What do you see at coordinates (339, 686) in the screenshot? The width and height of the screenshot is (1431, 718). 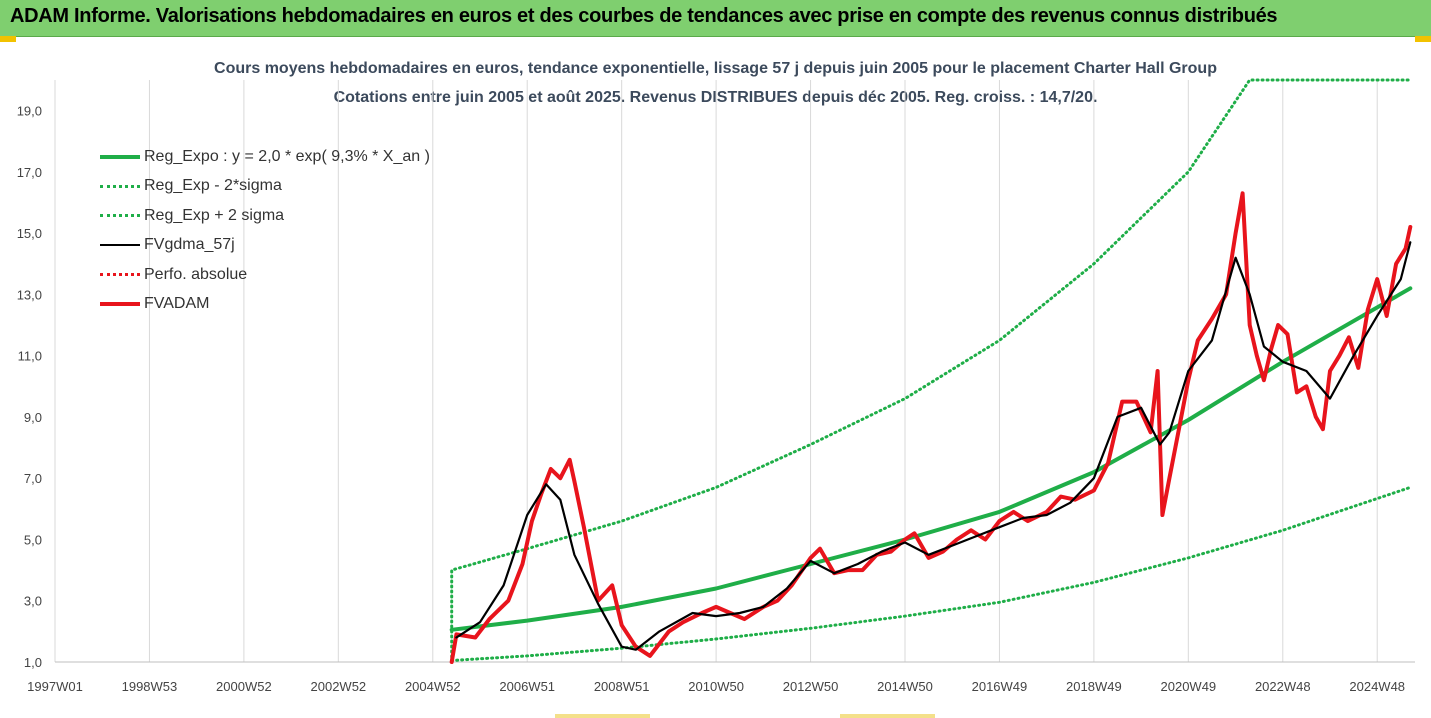 I see `x-tick-label: 2002W52` at bounding box center [339, 686].